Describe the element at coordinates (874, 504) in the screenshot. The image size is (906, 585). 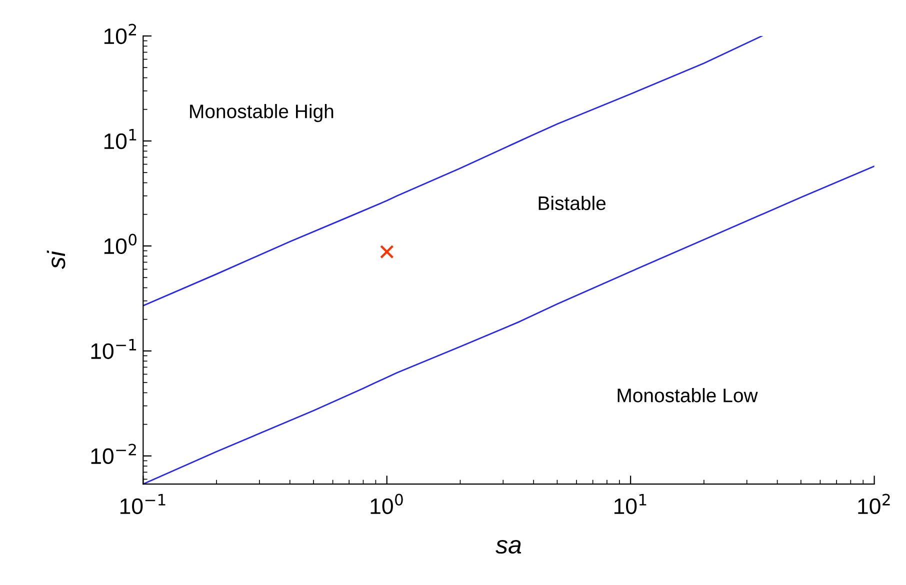
I see `x-tick-label: 10$^{2}$` at that location.